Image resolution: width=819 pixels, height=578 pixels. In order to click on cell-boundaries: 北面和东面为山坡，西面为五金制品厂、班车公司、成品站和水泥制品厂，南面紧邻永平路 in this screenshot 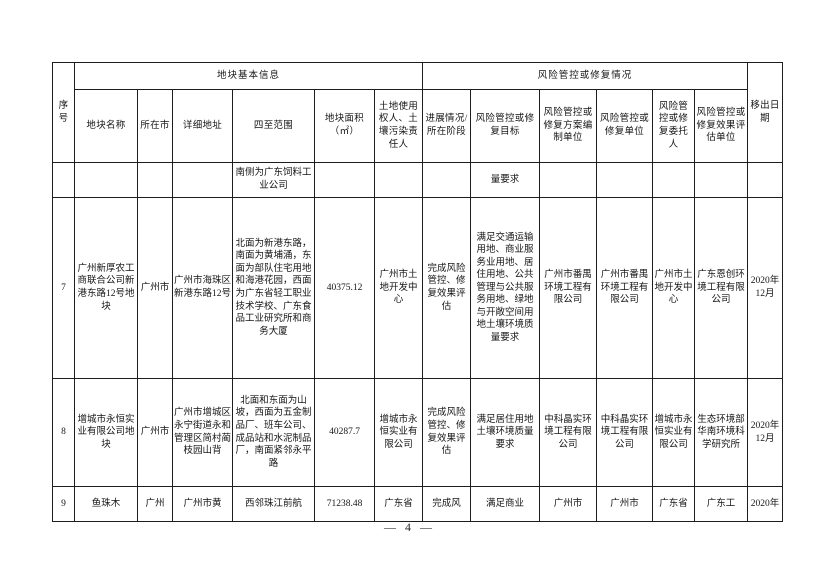, I will do `click(273, 432)`.